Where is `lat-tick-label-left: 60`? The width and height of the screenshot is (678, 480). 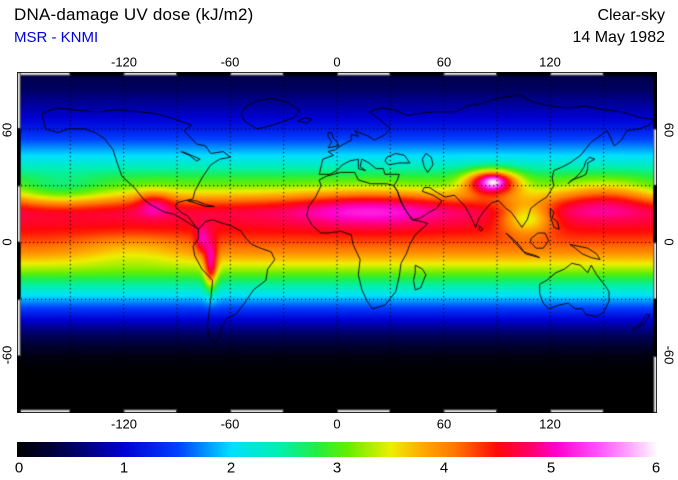 lat-tick-label-left: 60 is located at coordinates (7, 130).